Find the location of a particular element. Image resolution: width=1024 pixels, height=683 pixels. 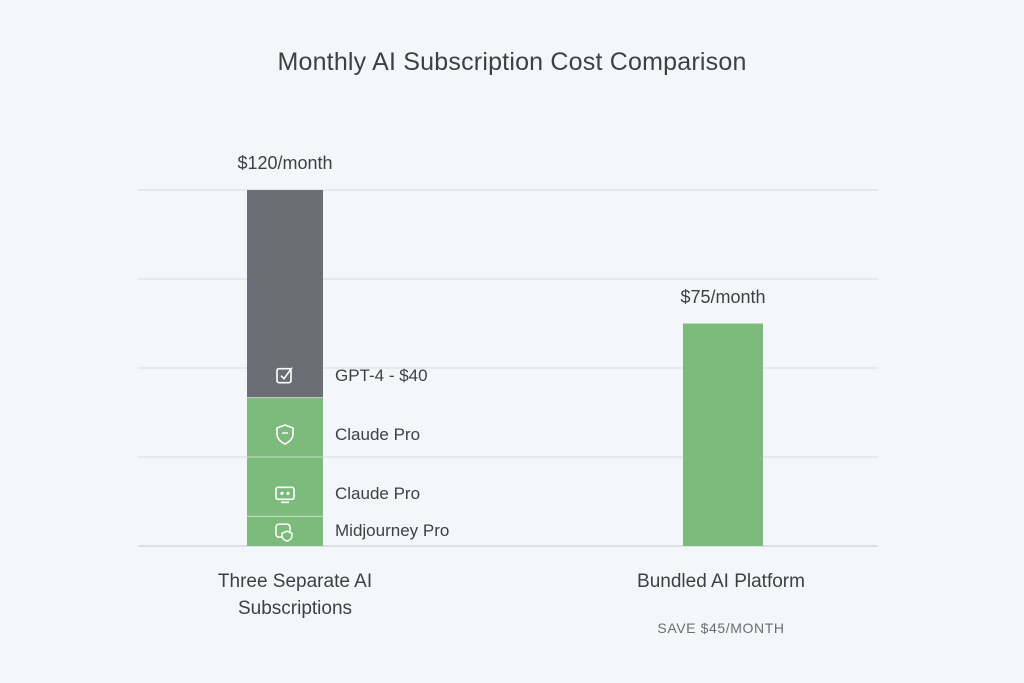

chart-title: Monthly AI Subscription Cost Comparison is located at coordinates (512, 62).